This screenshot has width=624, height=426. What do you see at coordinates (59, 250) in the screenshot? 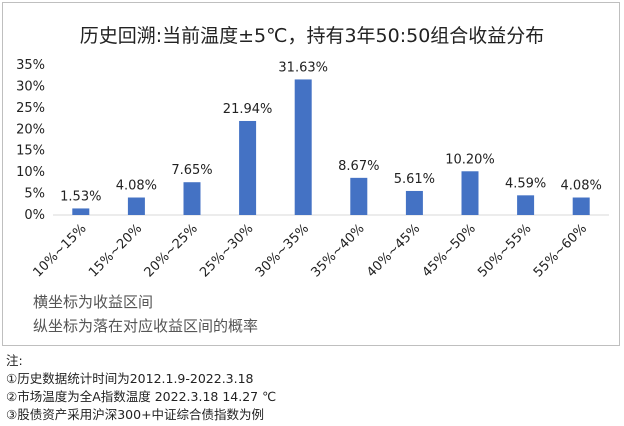
I see `x-tick-label: 10%~15%` at bounding box center [59, 250].